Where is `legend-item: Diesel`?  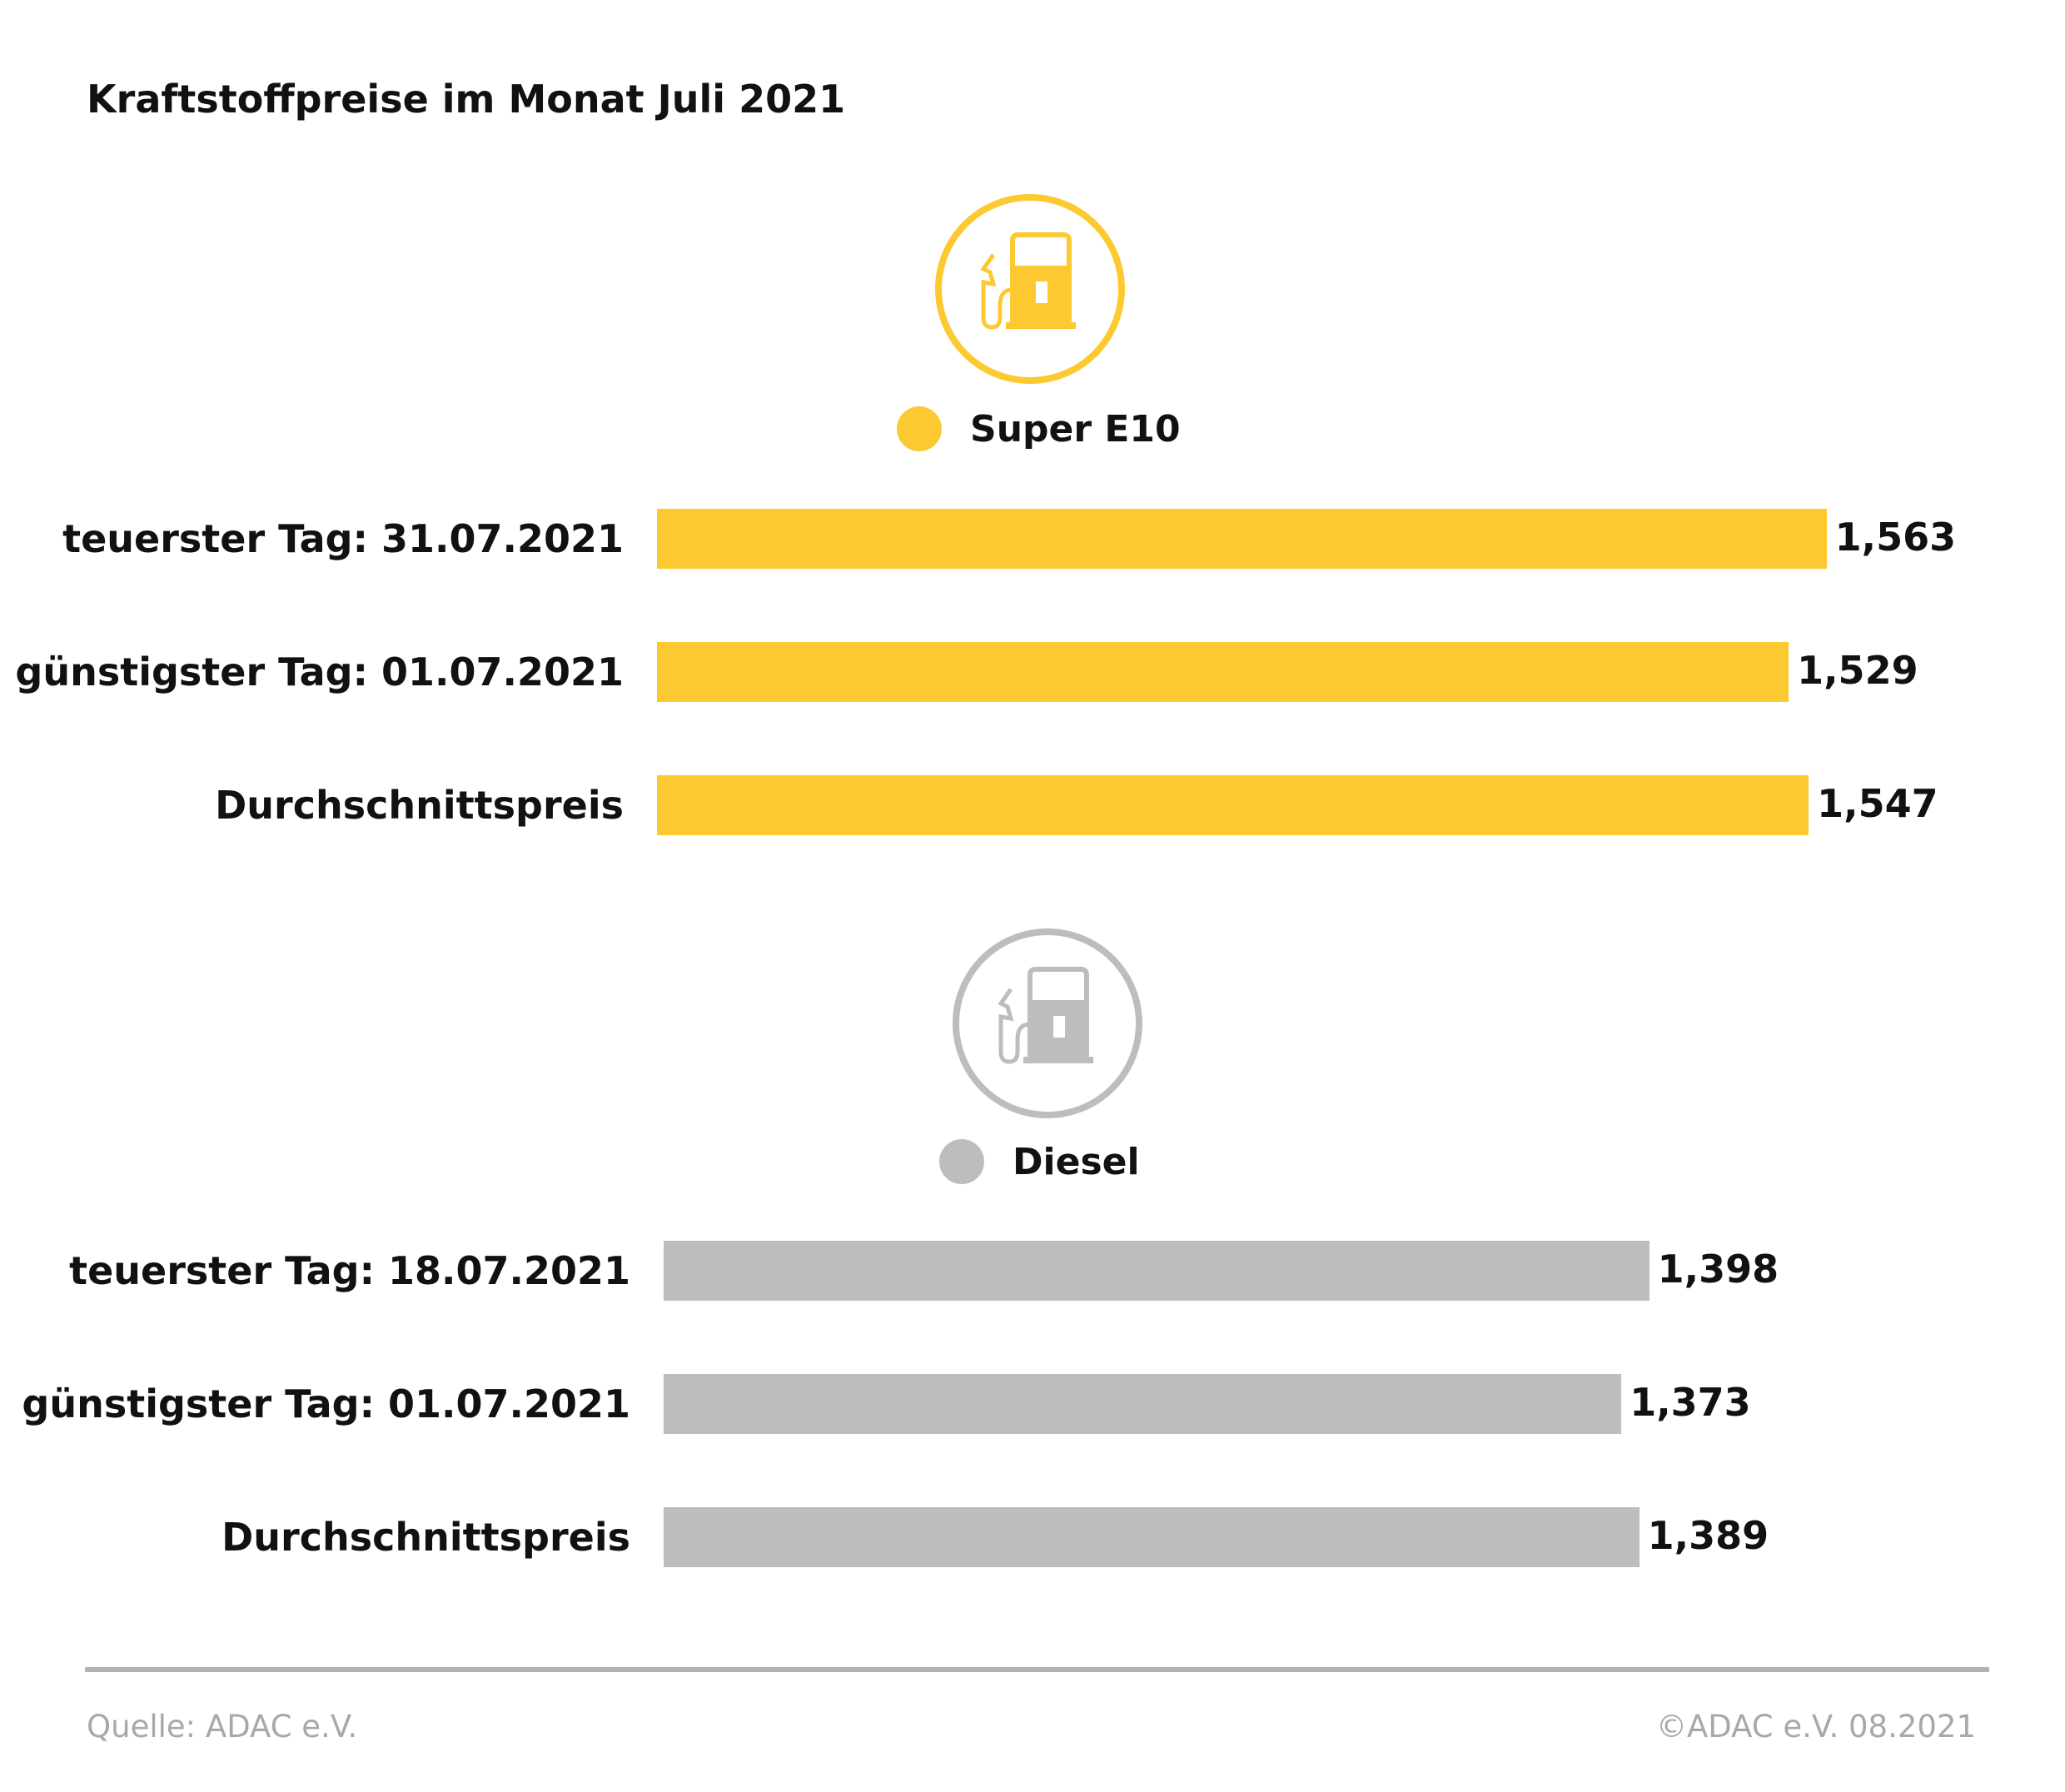 legend-item: Diesel is located at coordinates (1039, 1161).